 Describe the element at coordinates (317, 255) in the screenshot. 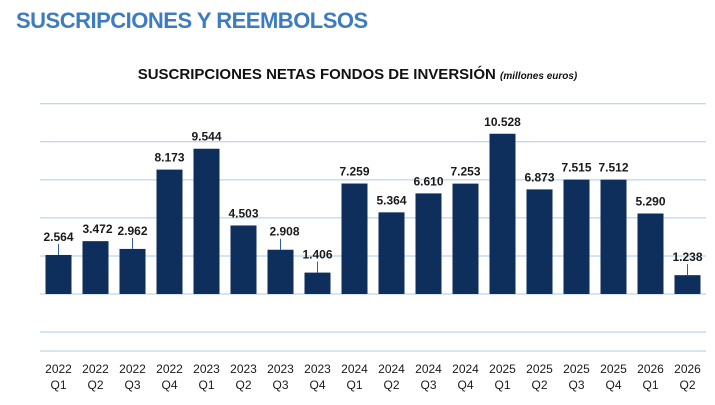

I see `value-label: 1.406` at that location.